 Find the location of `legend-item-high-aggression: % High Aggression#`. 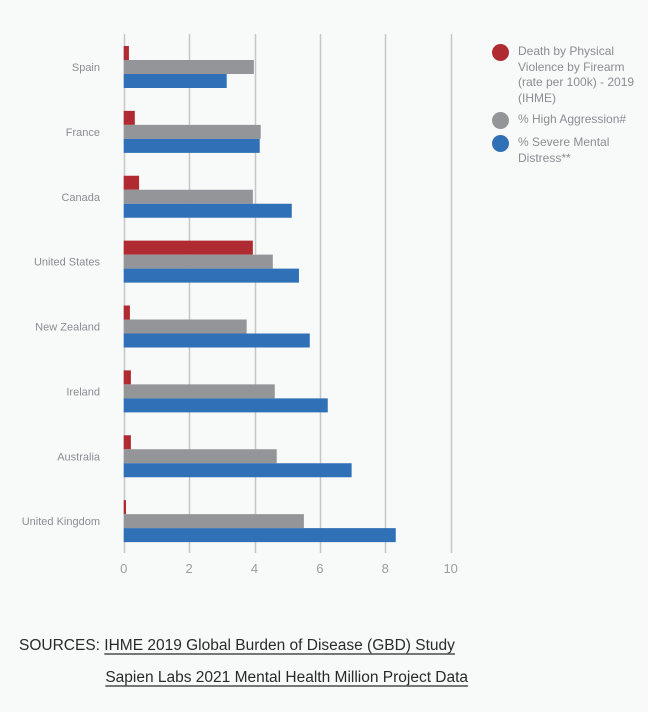

legend-item-high-aggression: % High Aggression# is located at coordinates (567, 120).